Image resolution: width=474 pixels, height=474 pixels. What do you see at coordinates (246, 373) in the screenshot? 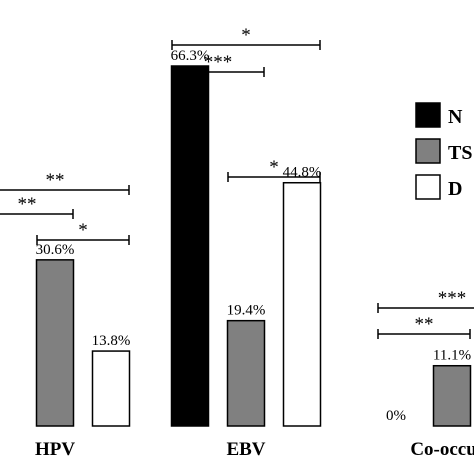
I see `bar-ts-ebv` at bounding box center [246, 373].